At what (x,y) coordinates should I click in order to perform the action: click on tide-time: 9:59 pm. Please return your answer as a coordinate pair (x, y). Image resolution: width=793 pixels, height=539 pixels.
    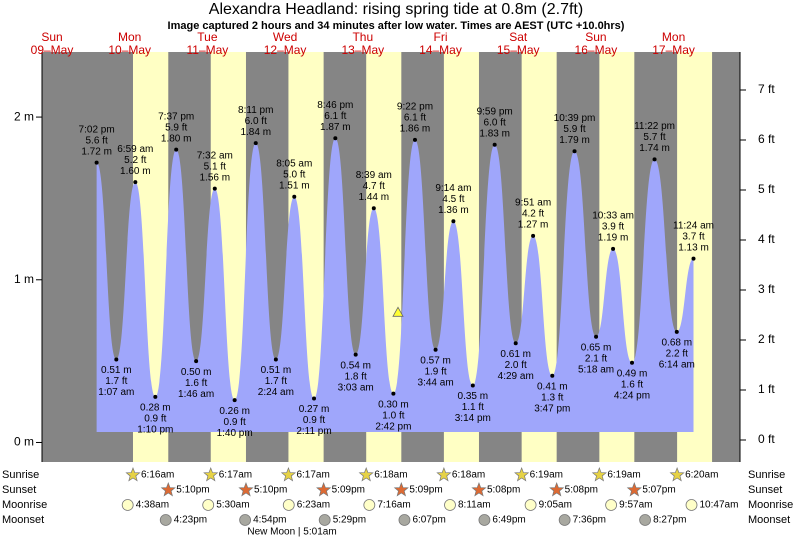
    Looking at the image, I should click on (495, 111).